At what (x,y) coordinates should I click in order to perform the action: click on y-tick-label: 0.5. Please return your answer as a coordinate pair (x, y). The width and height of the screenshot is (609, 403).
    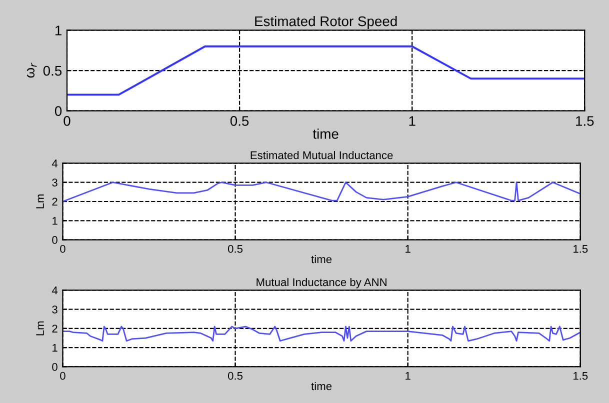
    Looking at the image, I should click on (52, 71).